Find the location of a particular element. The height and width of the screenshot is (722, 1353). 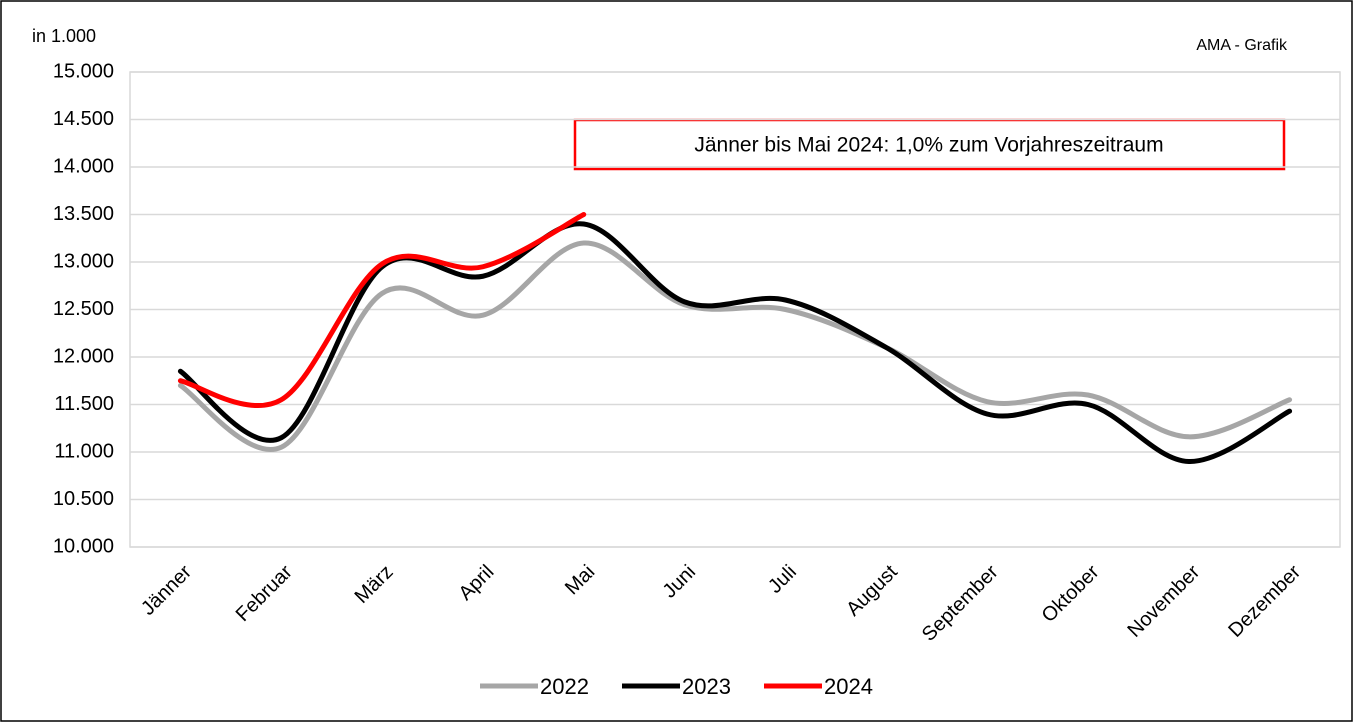

y-tick-label: 12.500 is located at coordinates (83, 309).